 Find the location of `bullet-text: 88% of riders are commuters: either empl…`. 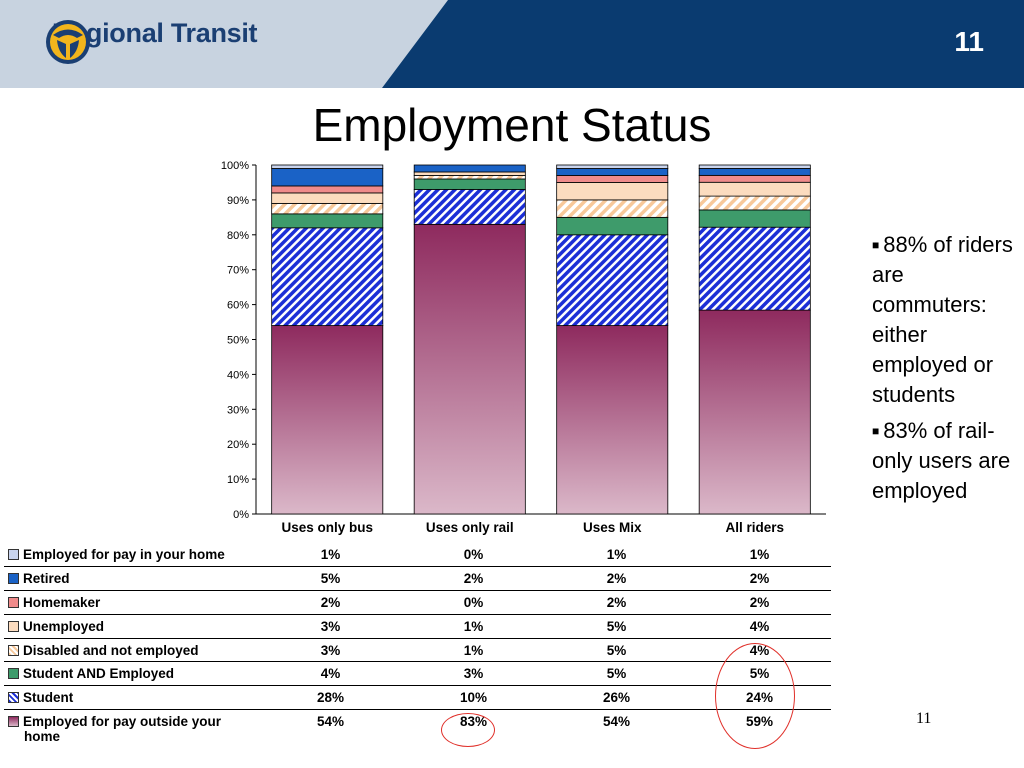

bullet-text: 88% of riders are commuters: either empl… is located at coordinates (942, 319).